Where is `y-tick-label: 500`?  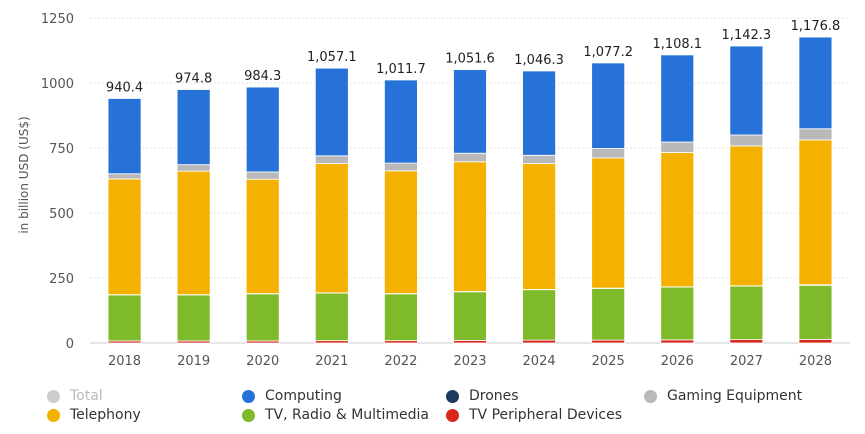 y-tick-label: 500 is located at coordinates (61, 214).